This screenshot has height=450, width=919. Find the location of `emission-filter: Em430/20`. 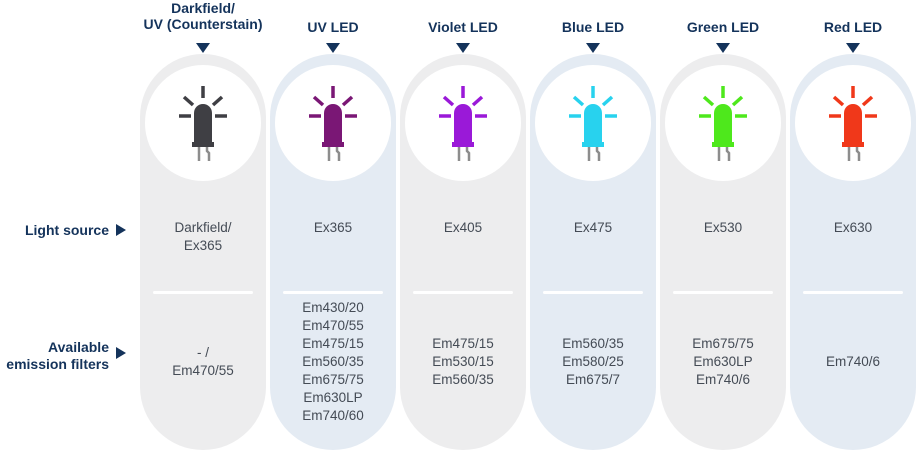

emission-filter: Em430/20 is located at coordinates (333, 307).